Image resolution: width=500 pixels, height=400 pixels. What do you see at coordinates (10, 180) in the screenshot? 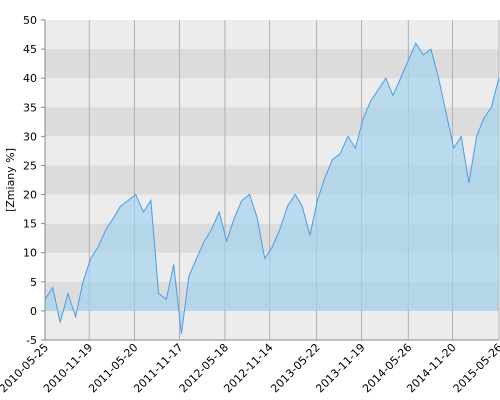
I see `y-axis-label: [Zmiany %]` at bounding box center [10, 180].